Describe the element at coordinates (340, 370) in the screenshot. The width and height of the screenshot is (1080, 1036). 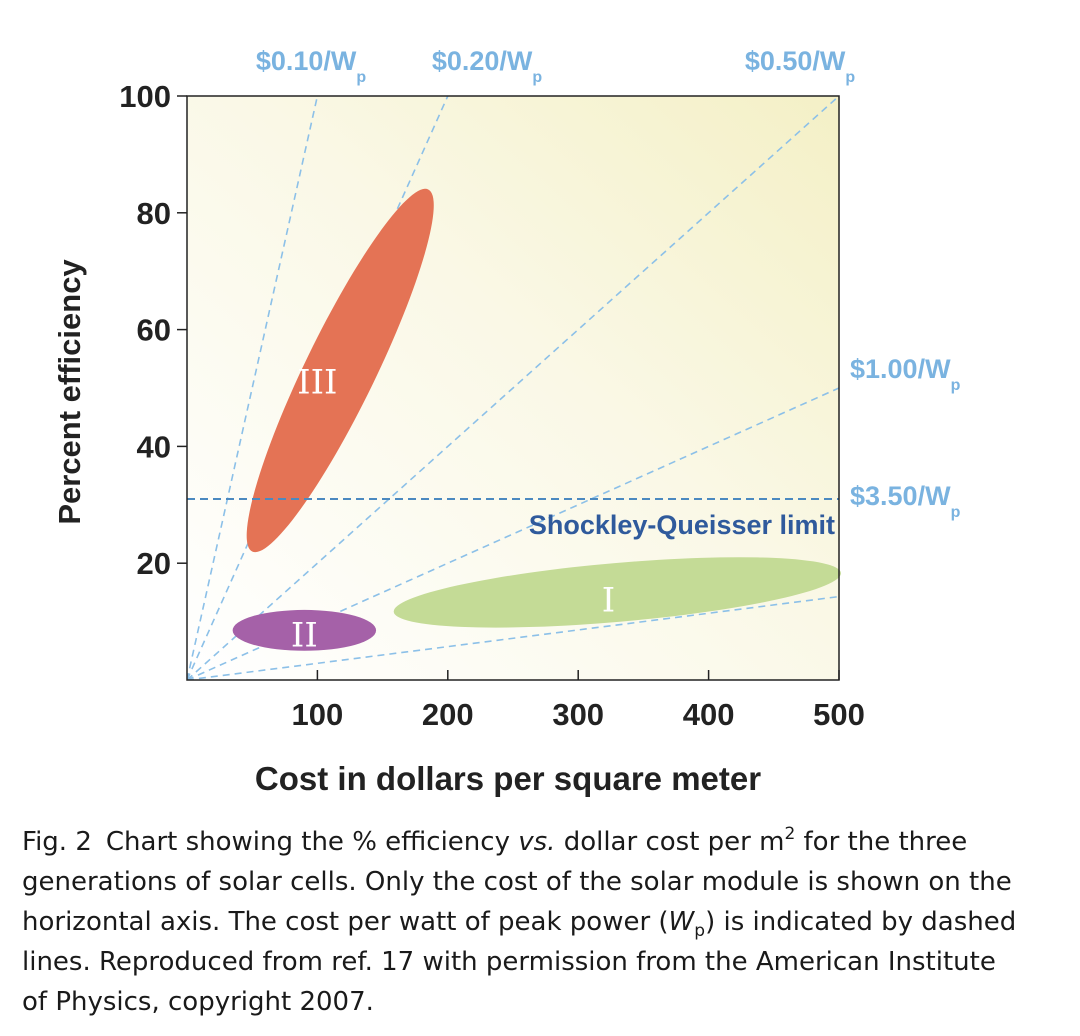
I see `region-iii-ellipse` at that location.